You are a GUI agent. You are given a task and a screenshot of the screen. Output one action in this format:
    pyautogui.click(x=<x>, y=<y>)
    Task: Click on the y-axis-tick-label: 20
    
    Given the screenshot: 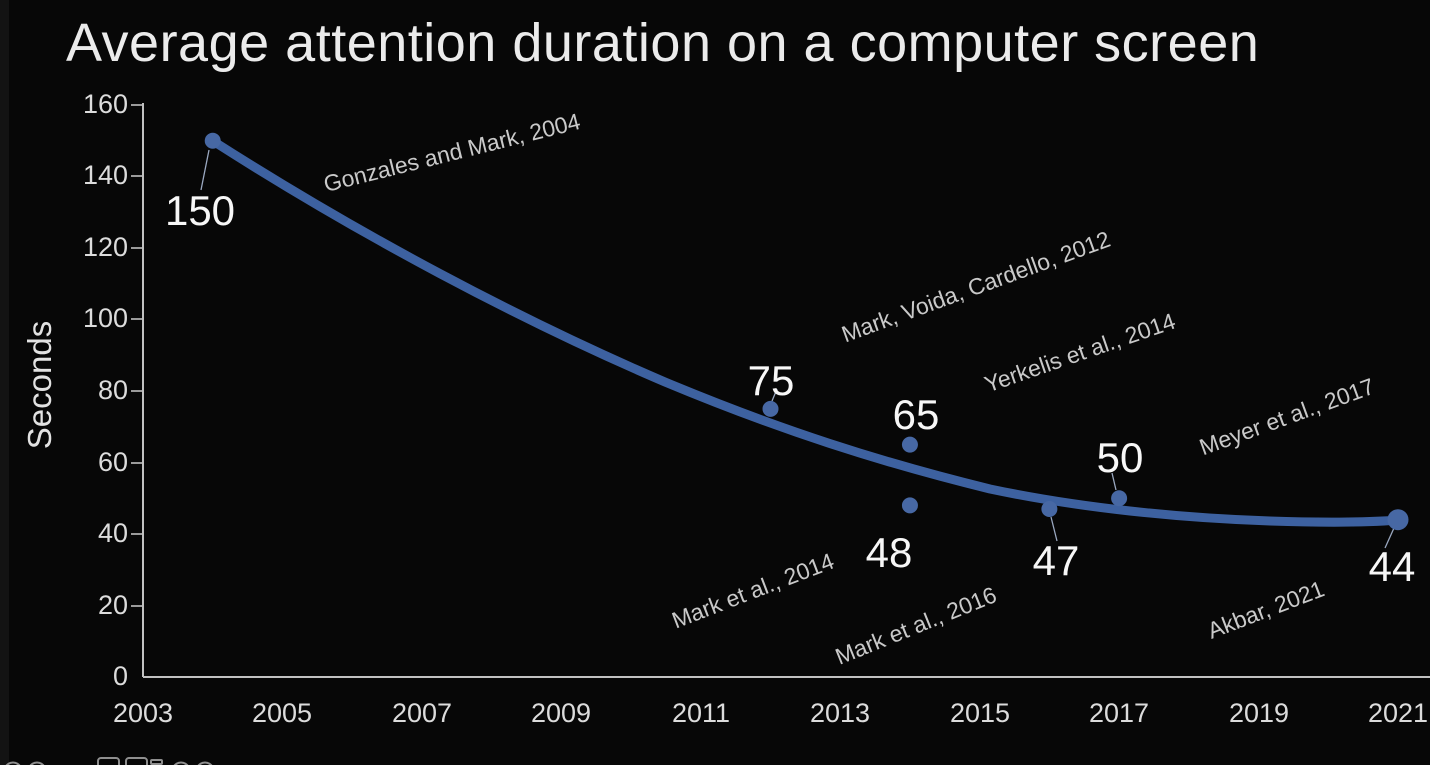 What is the action you would take?
    pyautogui.click(x=112, y=605)
    